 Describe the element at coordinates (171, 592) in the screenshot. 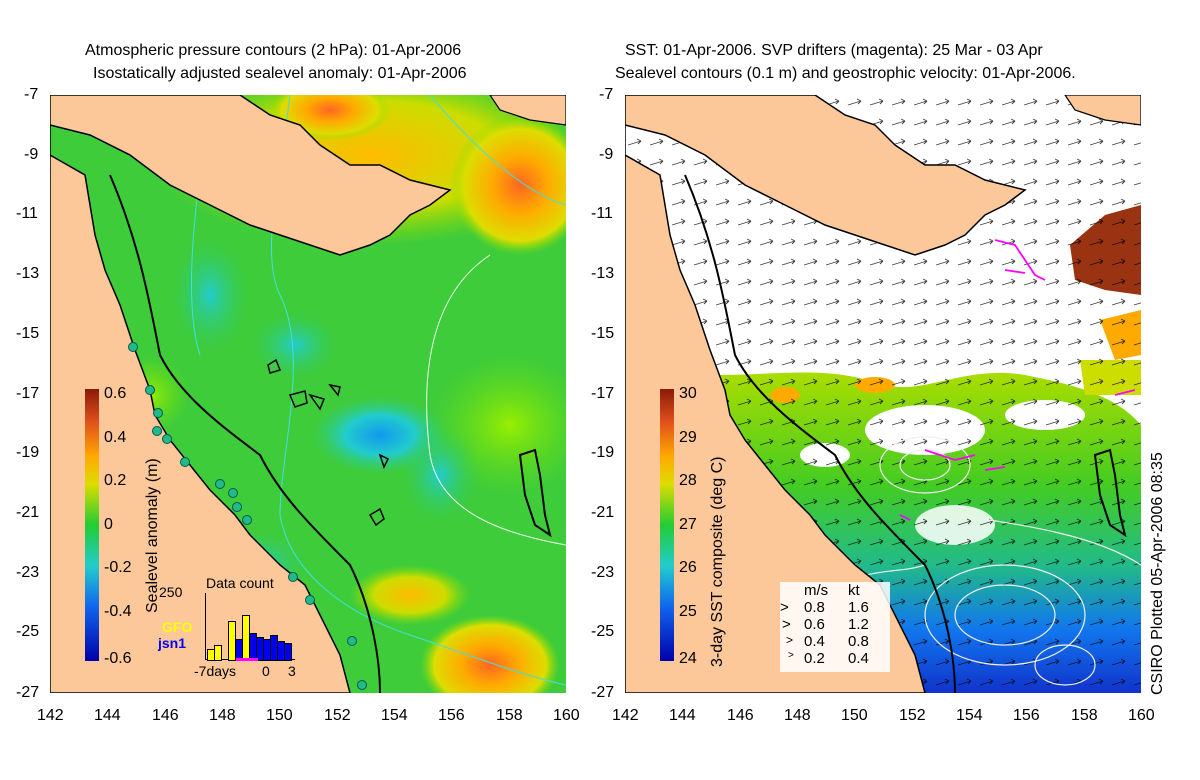

I see `inset-ymax: 250` at that location.